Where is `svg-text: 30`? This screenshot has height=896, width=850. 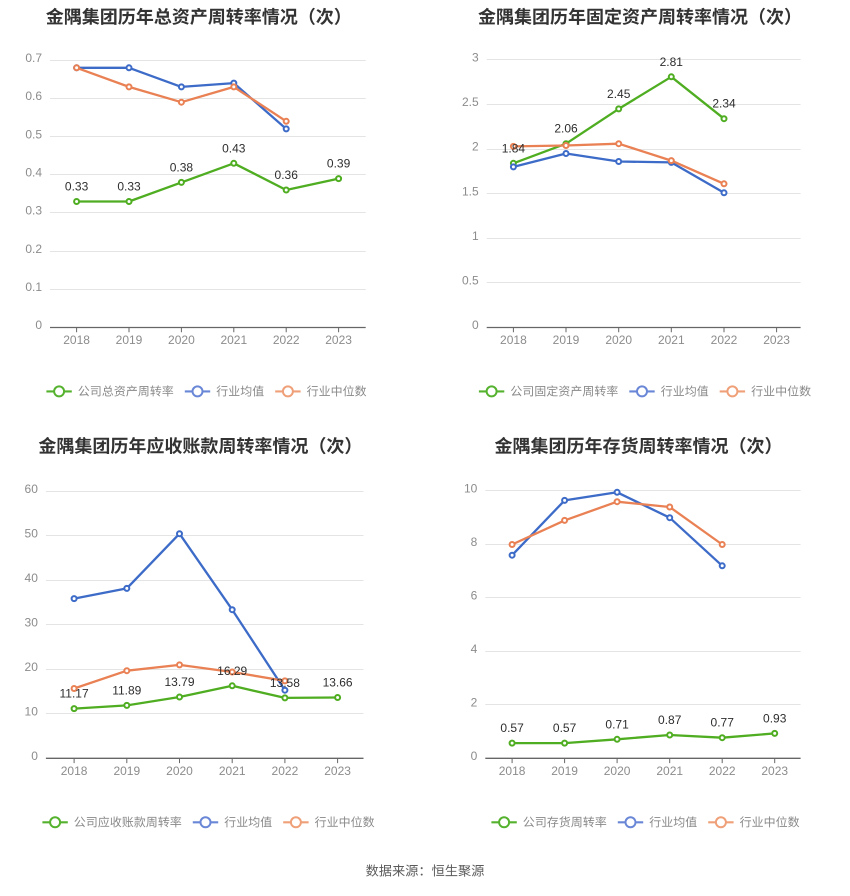 svg-text: 30 is located at coordinates (32, 623).